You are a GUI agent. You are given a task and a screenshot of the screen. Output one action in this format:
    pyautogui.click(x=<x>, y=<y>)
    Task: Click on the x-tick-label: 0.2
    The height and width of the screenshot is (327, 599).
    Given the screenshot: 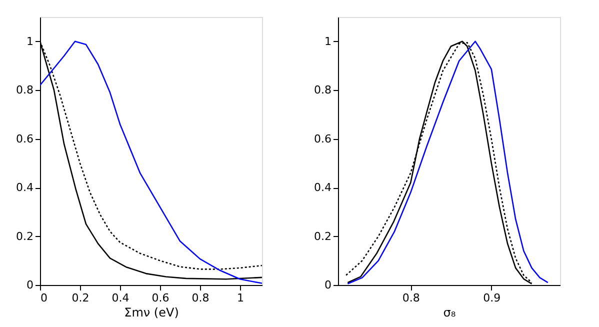 What is the action you would take?
    pyautogui.click(x=81, y=298)
    